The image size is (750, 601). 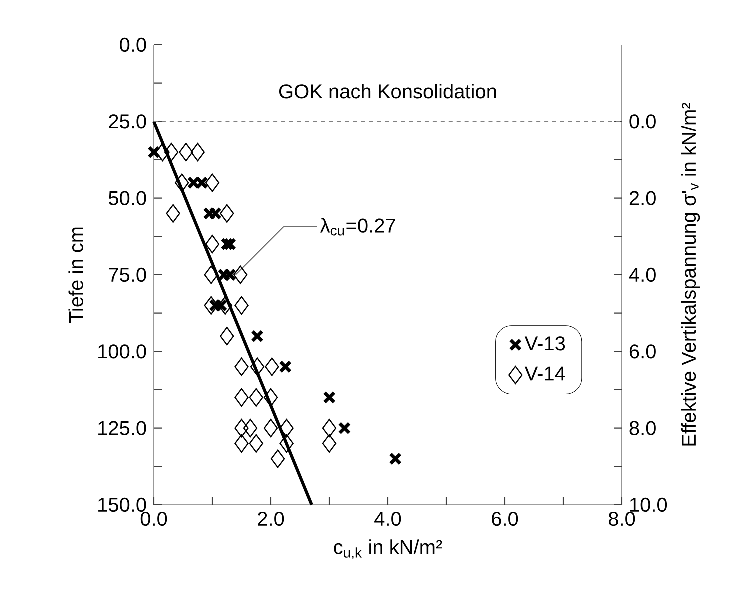 What do you see at coordinates (127, 275) in the screenshot?
I see `y-tick-label: 75.0` at bounding box center [127, 275].